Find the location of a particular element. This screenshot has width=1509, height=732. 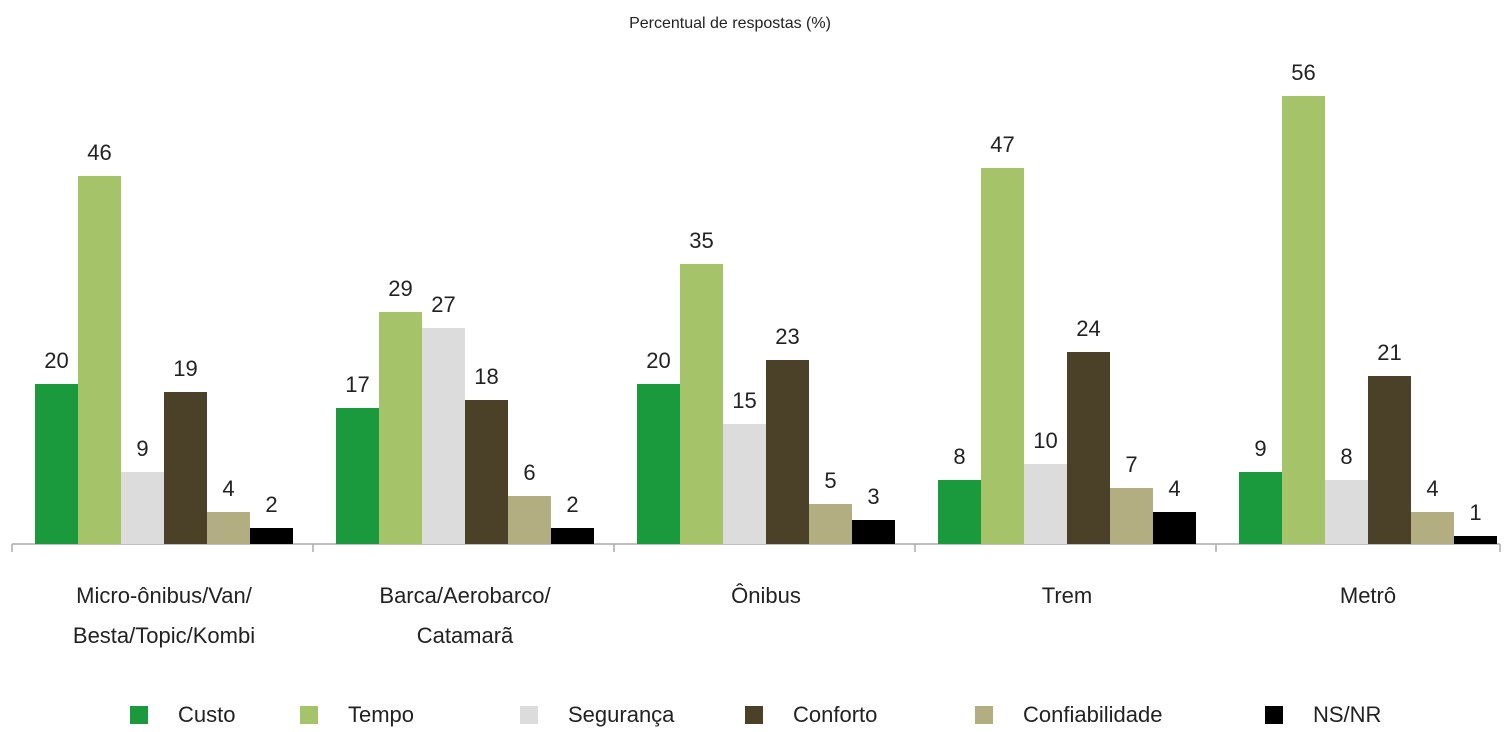

chart-title: Percentual de respostas (%) is located at coordinates (730, 23).